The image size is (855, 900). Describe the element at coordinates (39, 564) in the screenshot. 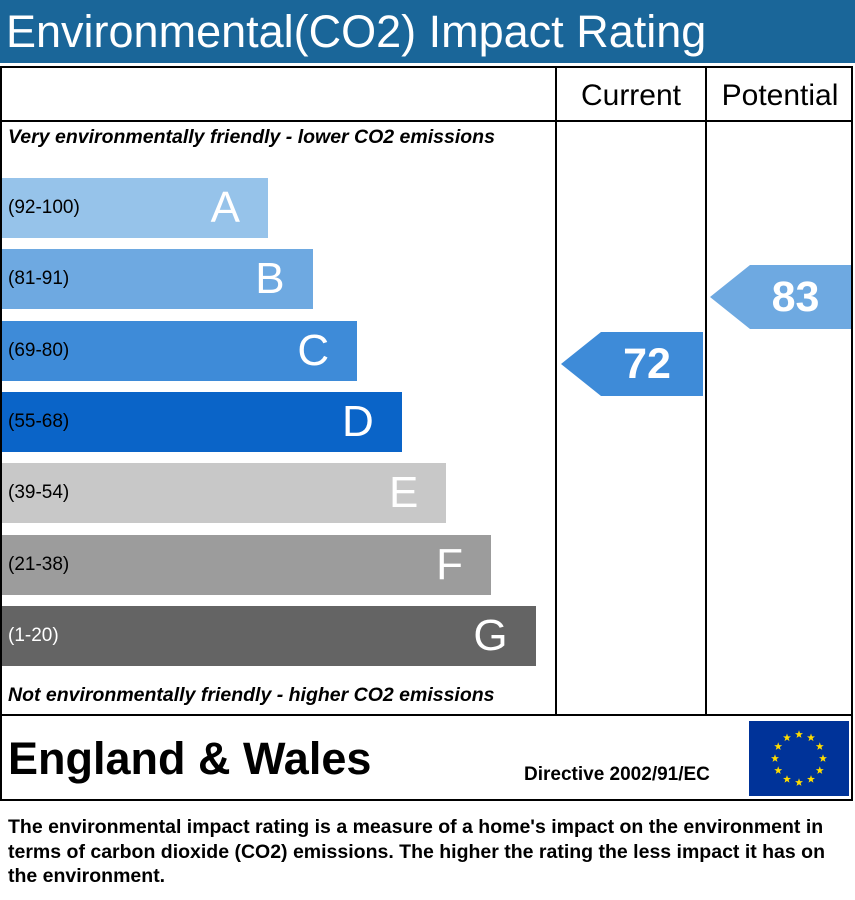

I see `band-range-label: (21-38)` at that location.